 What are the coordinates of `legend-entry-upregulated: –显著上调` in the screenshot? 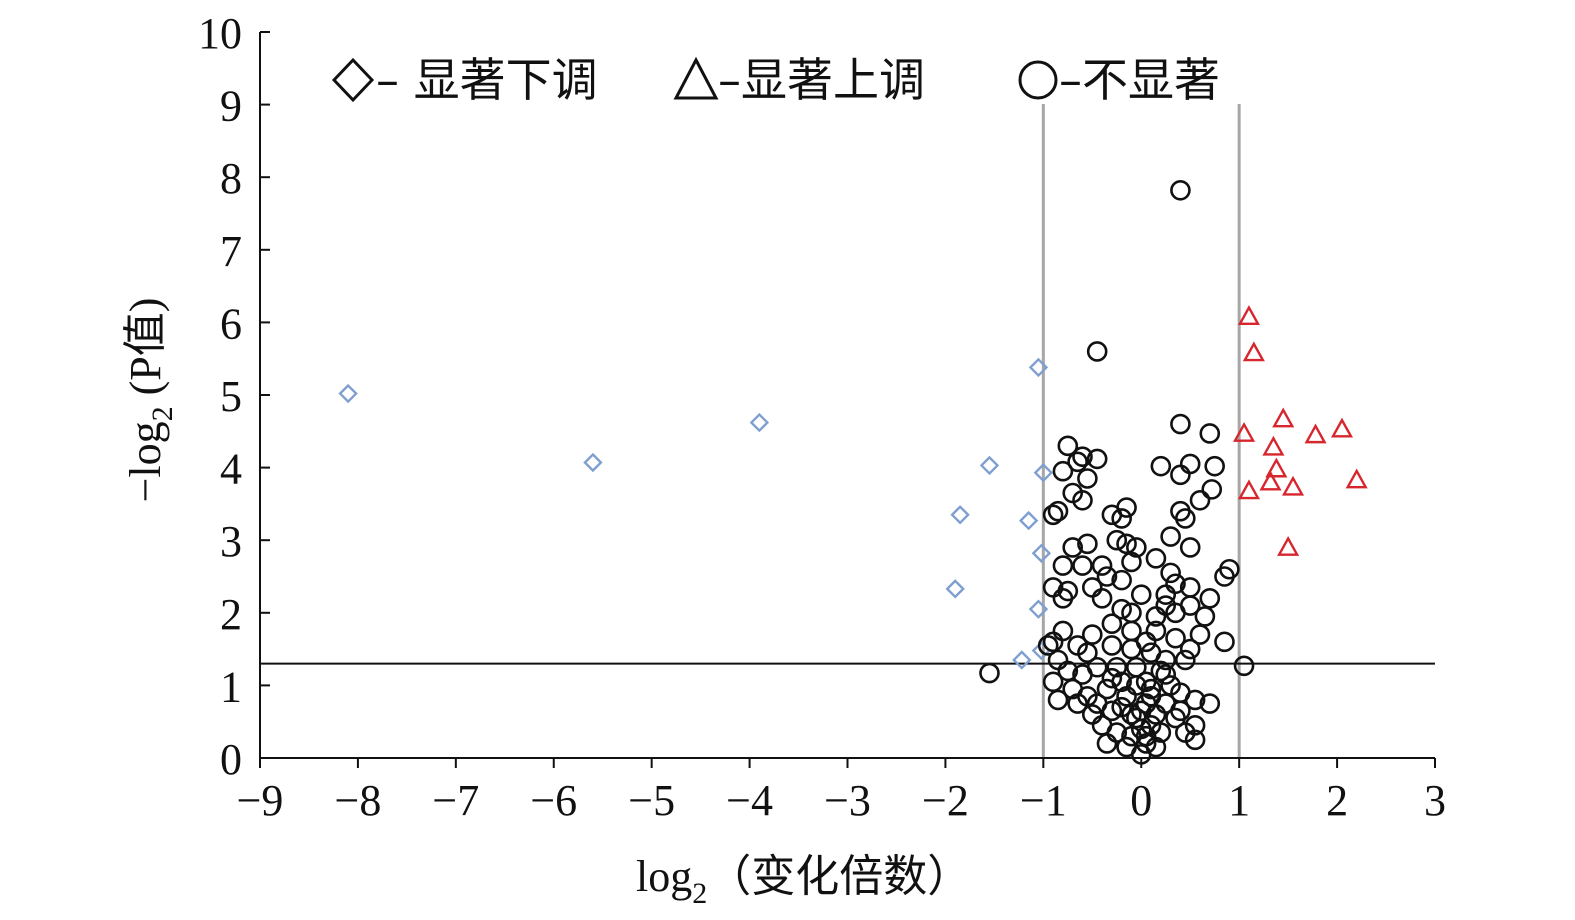 It's located at (799, 80).